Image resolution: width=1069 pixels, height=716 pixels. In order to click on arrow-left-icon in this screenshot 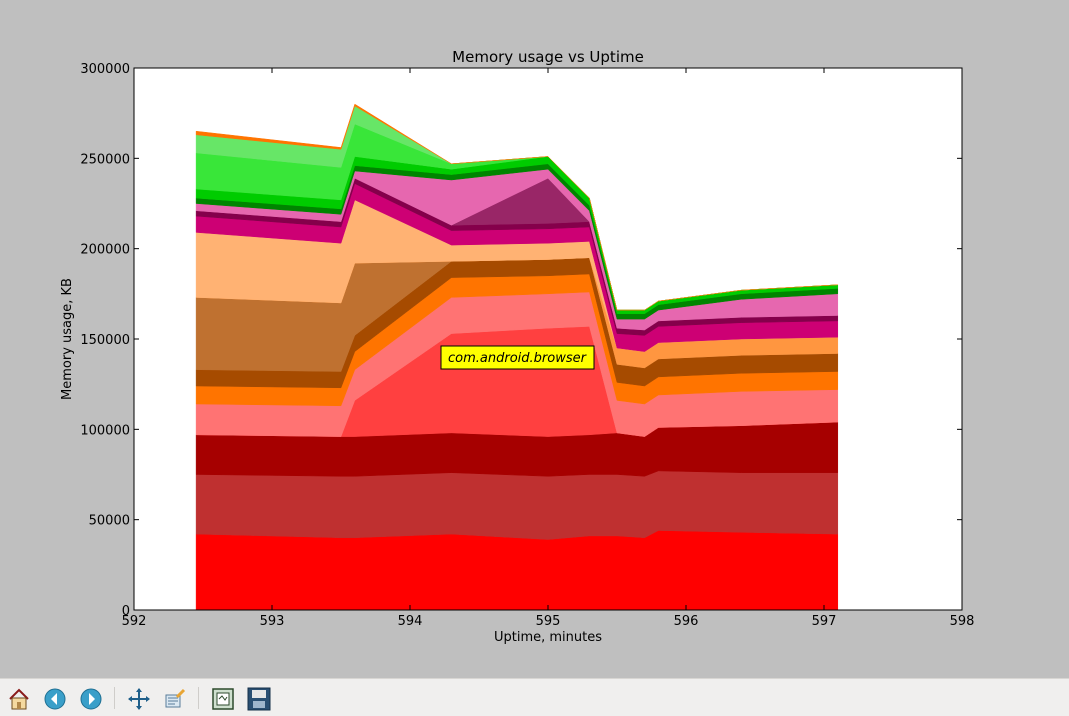, I will do `click(55, 699)`.